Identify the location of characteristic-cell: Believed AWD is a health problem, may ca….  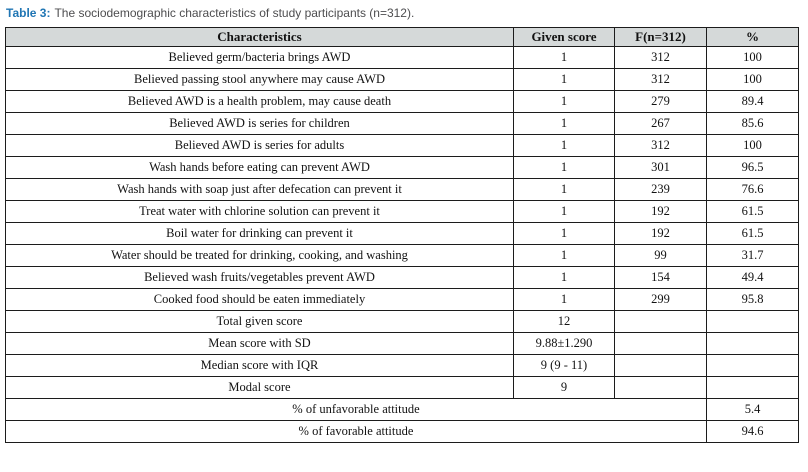
(259, 101).